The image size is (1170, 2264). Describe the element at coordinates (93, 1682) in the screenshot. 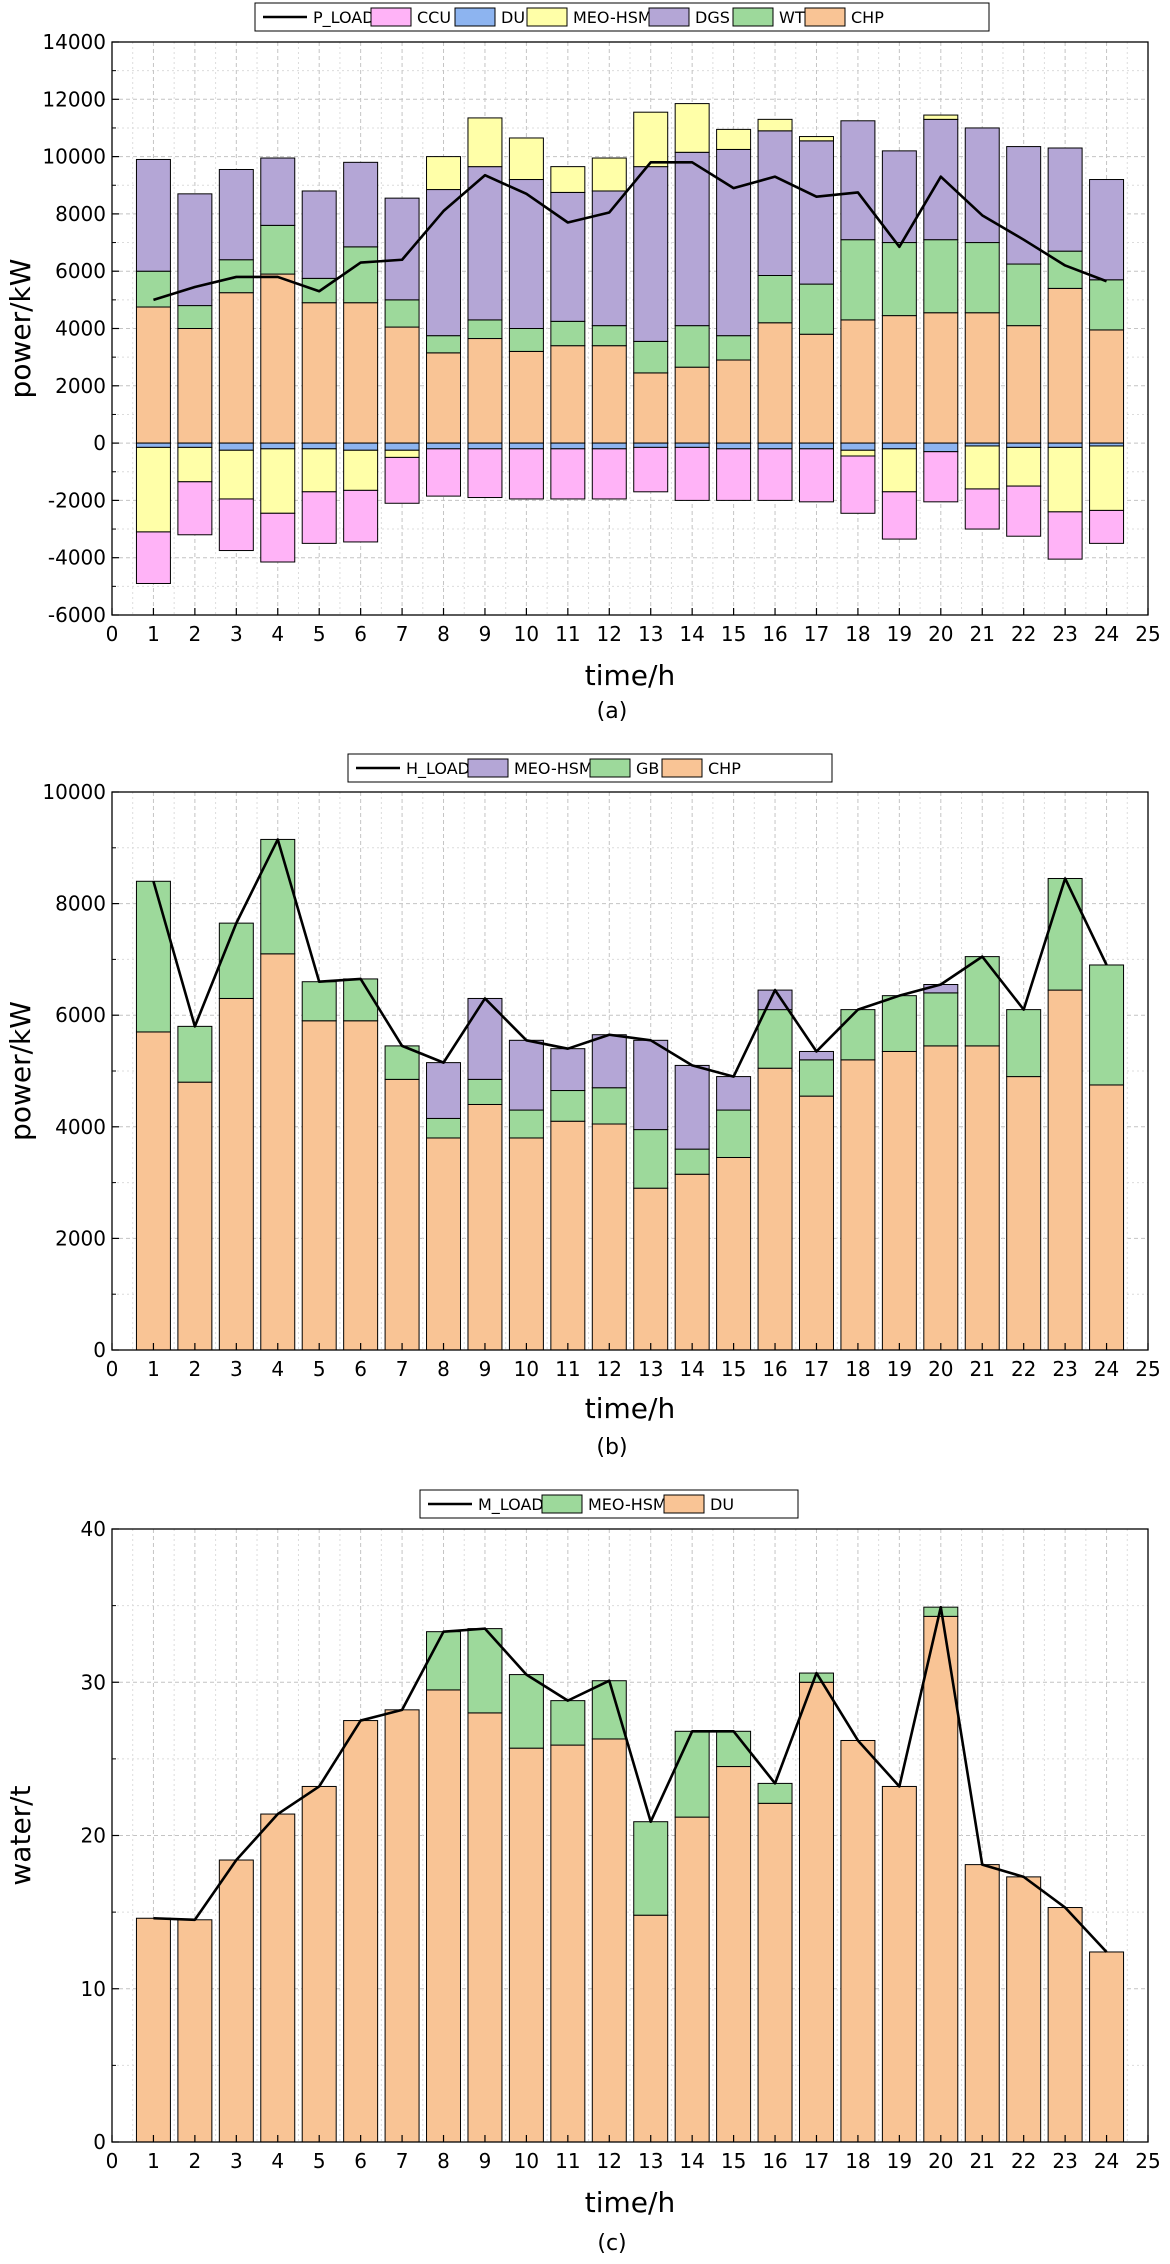

I see `y-tick-label: 30` at that location.